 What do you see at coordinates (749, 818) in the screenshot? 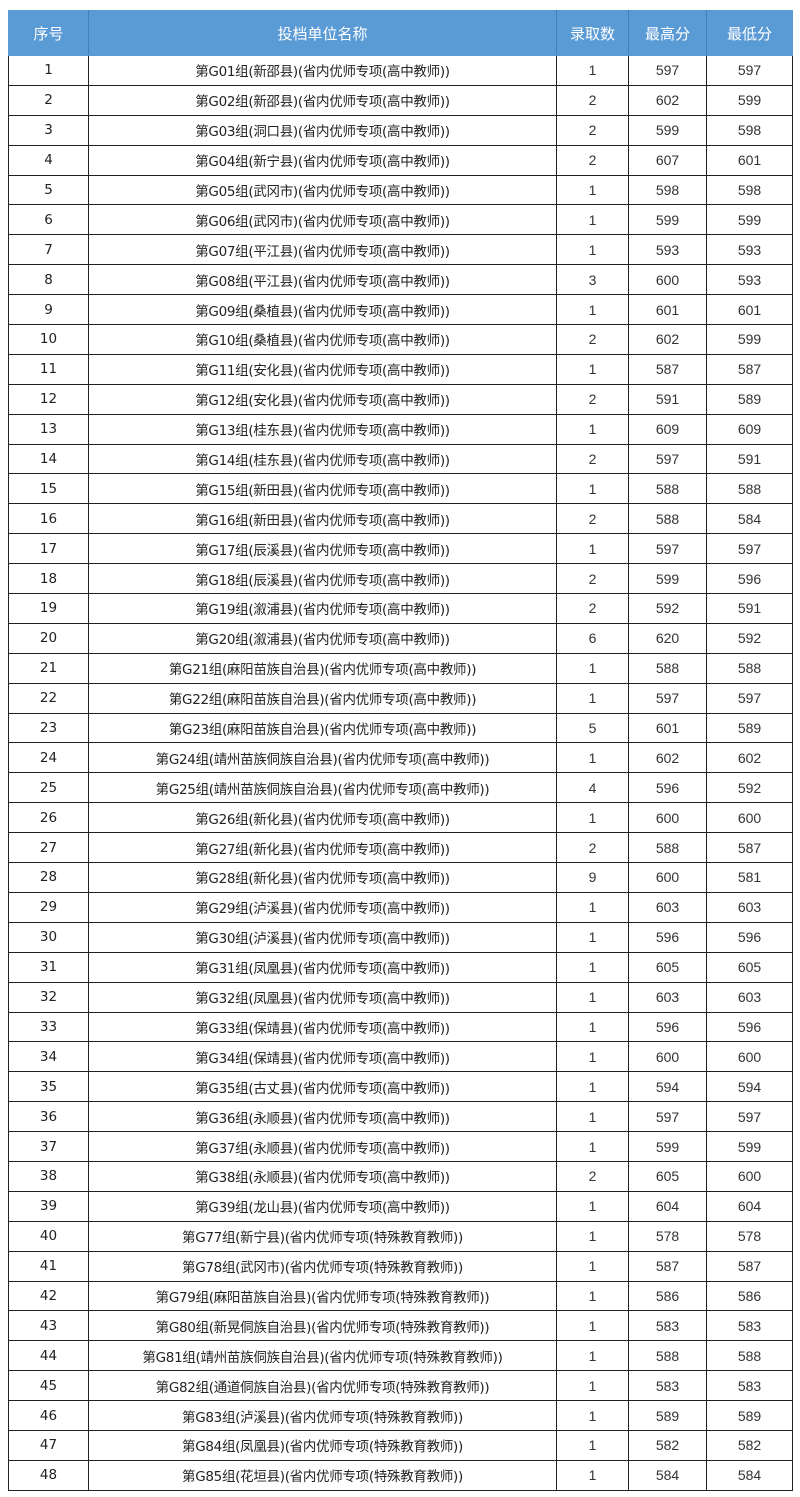
I see `cell-min-score: 600` at bounding box center [749, 818].